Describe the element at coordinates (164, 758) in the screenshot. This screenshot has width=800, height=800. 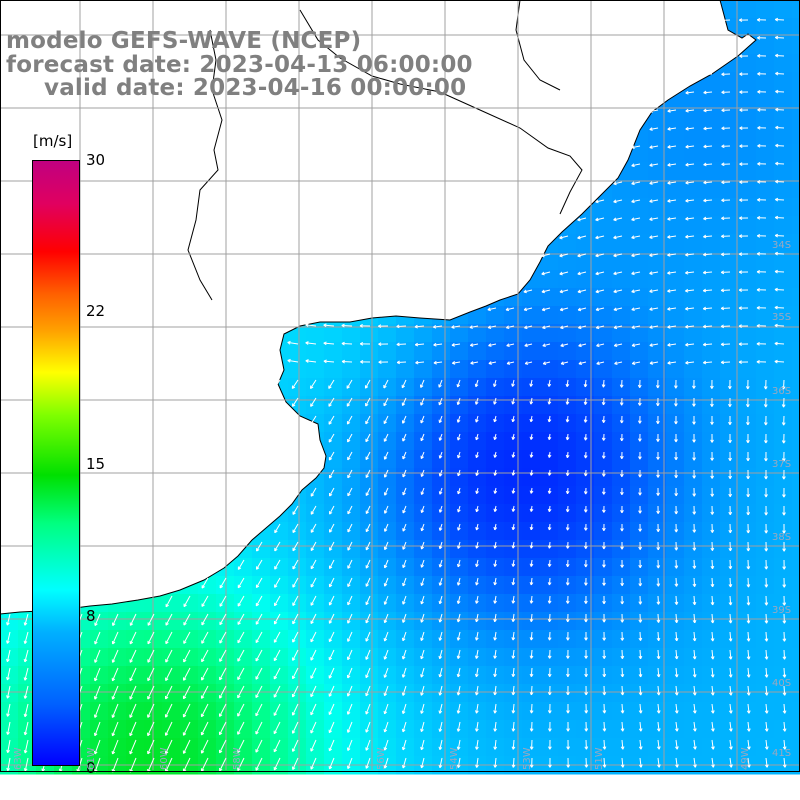
I see `lon-label: 60W` at that location.